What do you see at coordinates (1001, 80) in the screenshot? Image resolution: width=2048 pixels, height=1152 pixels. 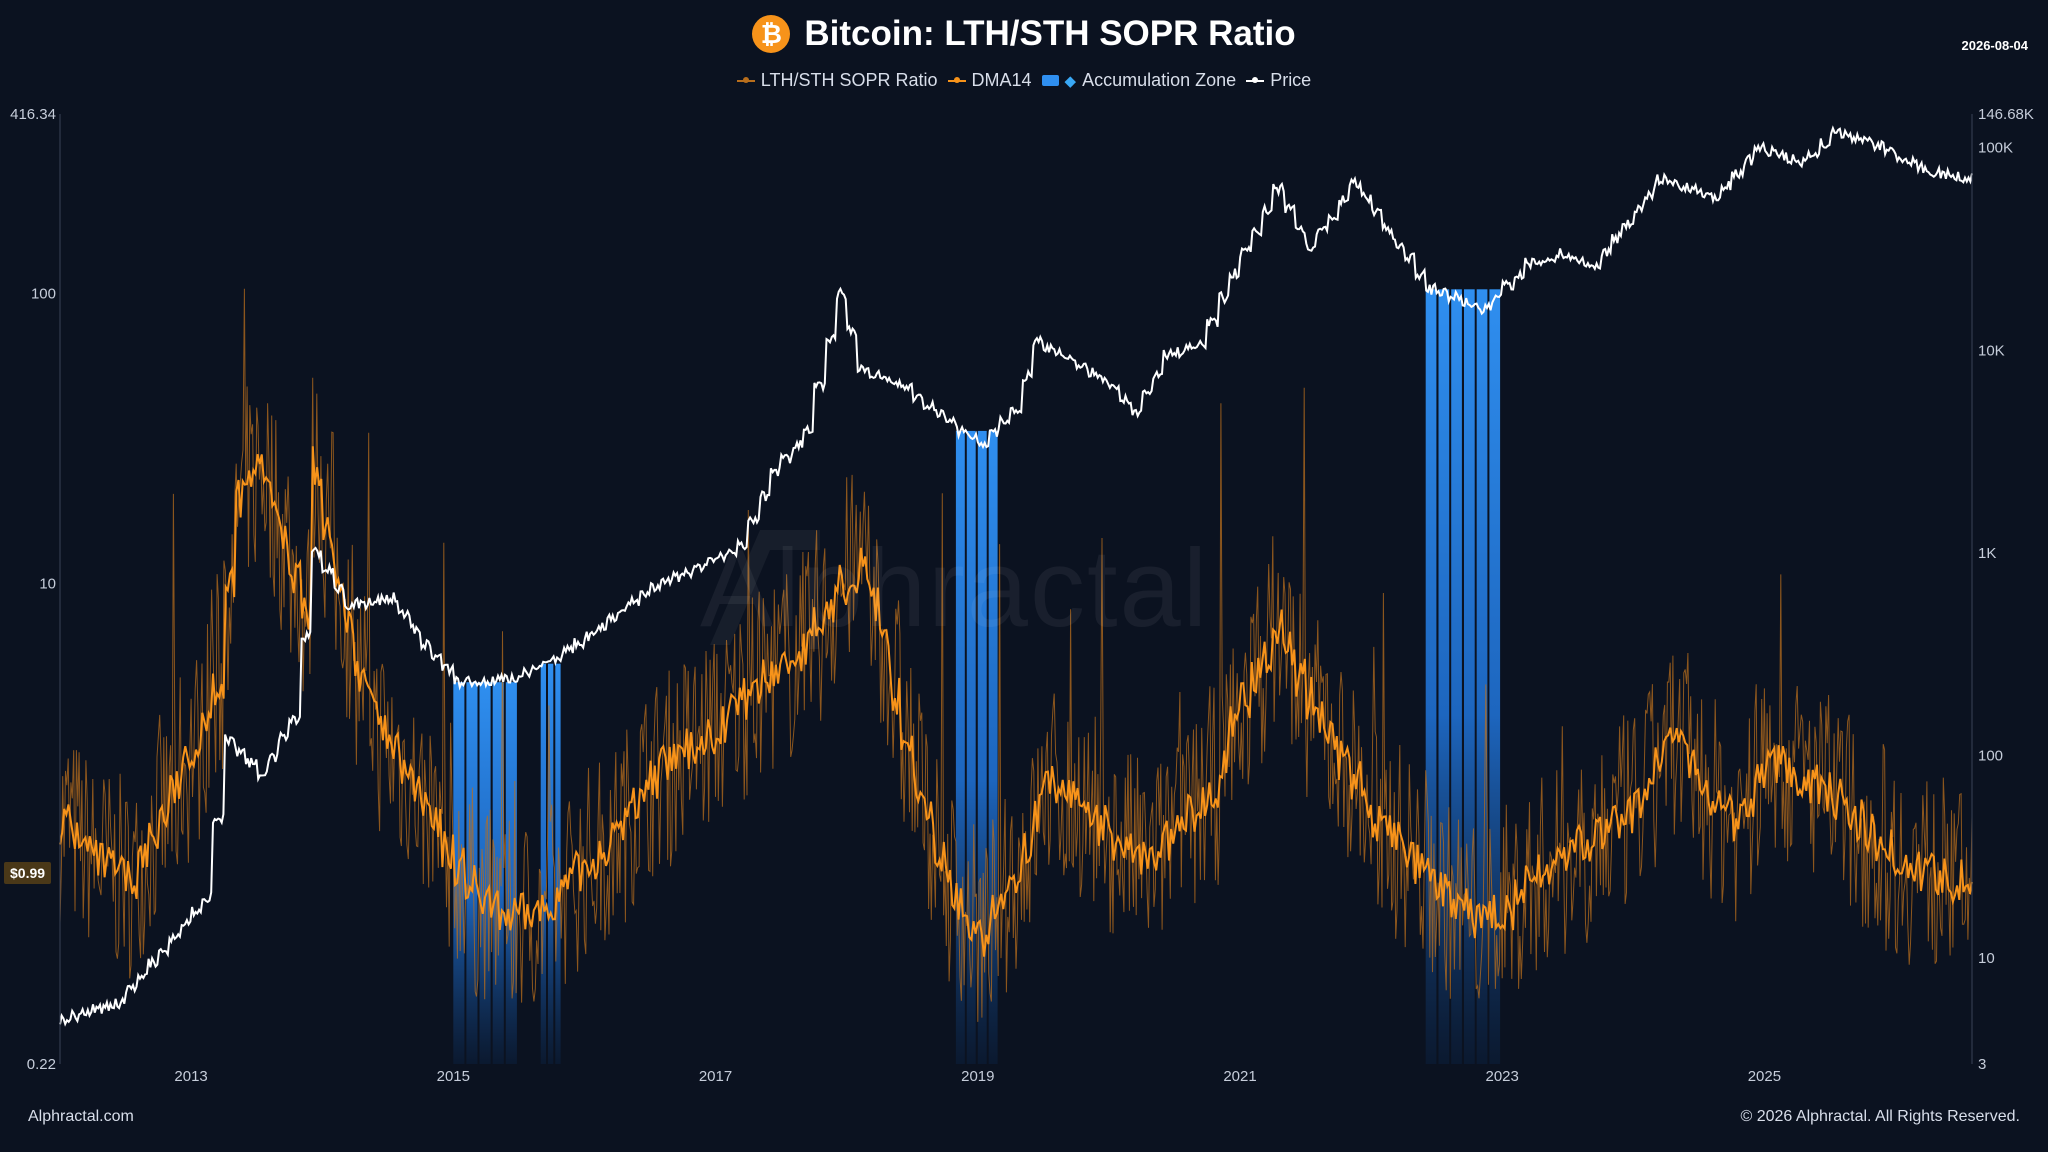 I see `legend-label: DMA14` at bounding box center [1001, 80].